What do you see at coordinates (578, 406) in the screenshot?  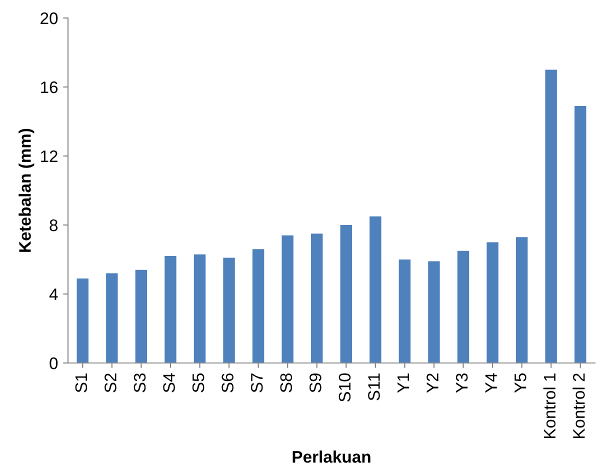 I see `x-tick-label: Kontrol 2` at bounding box center [578, 406].